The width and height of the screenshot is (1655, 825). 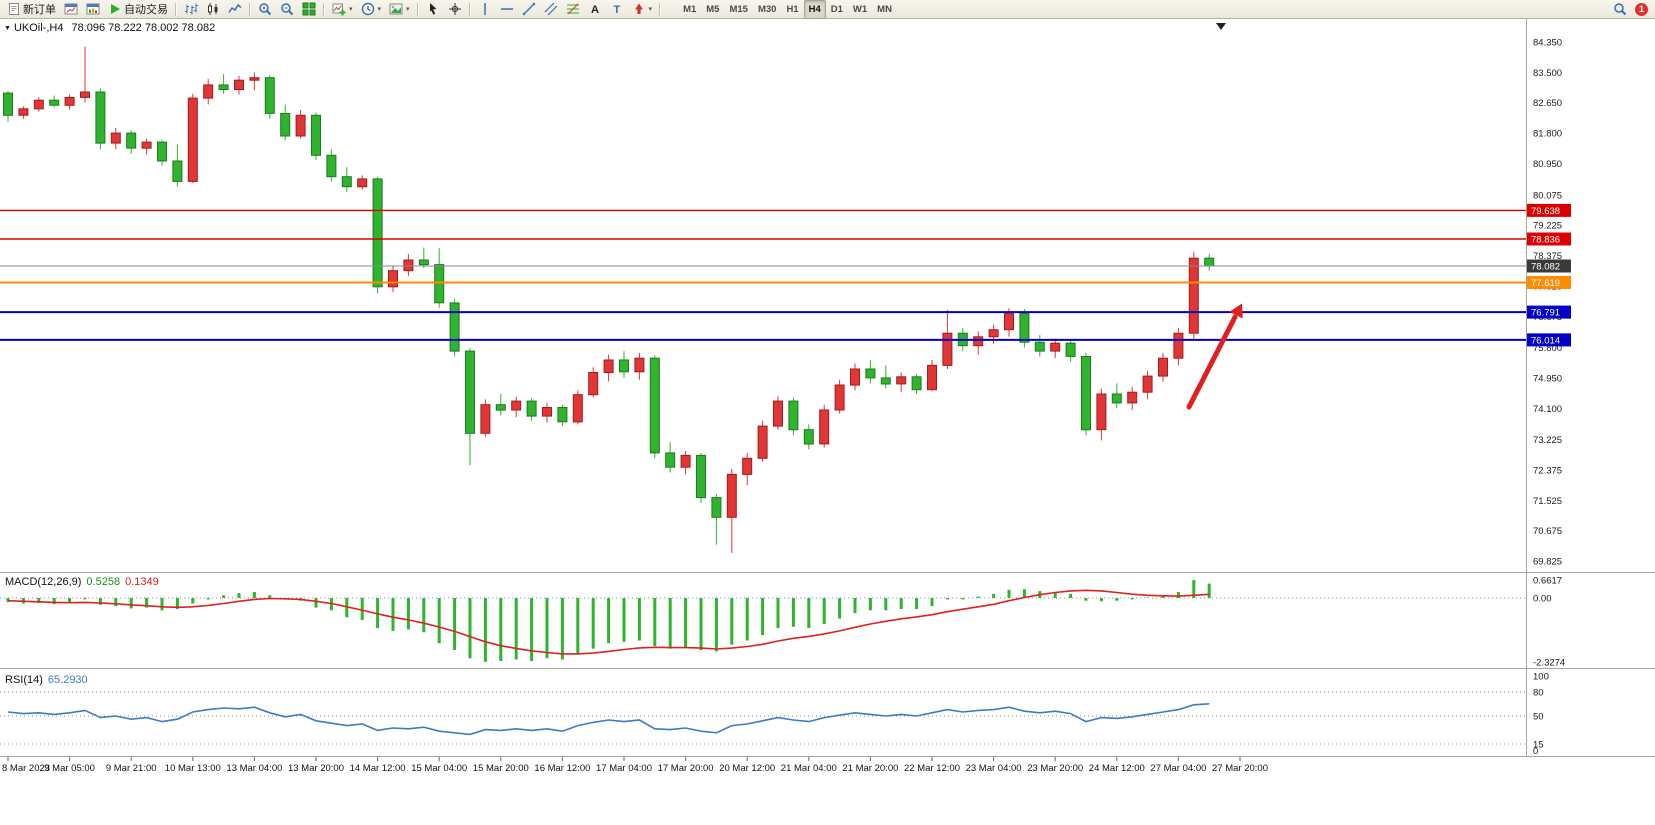 I want to click on time-tick-label: 22 Mar 12:00, so click(x=932, y=768).